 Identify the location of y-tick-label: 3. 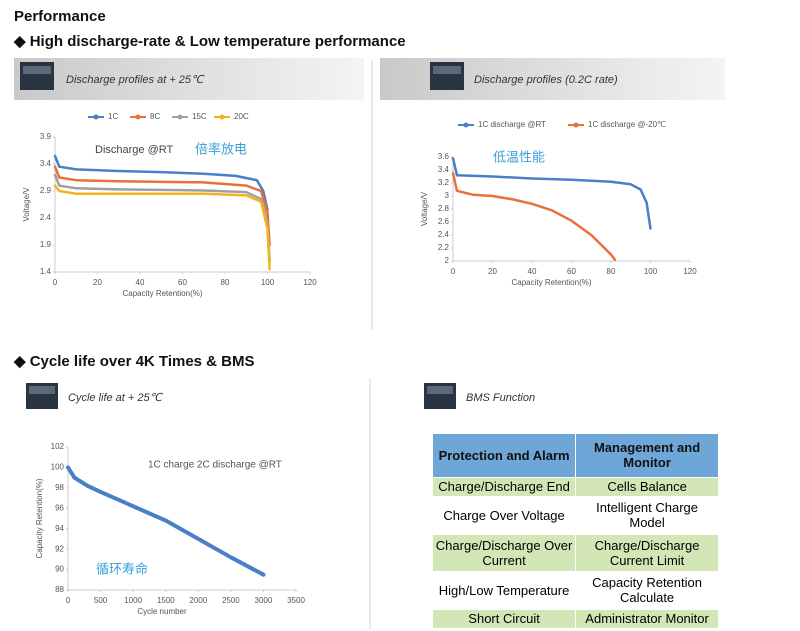
(447, 195).